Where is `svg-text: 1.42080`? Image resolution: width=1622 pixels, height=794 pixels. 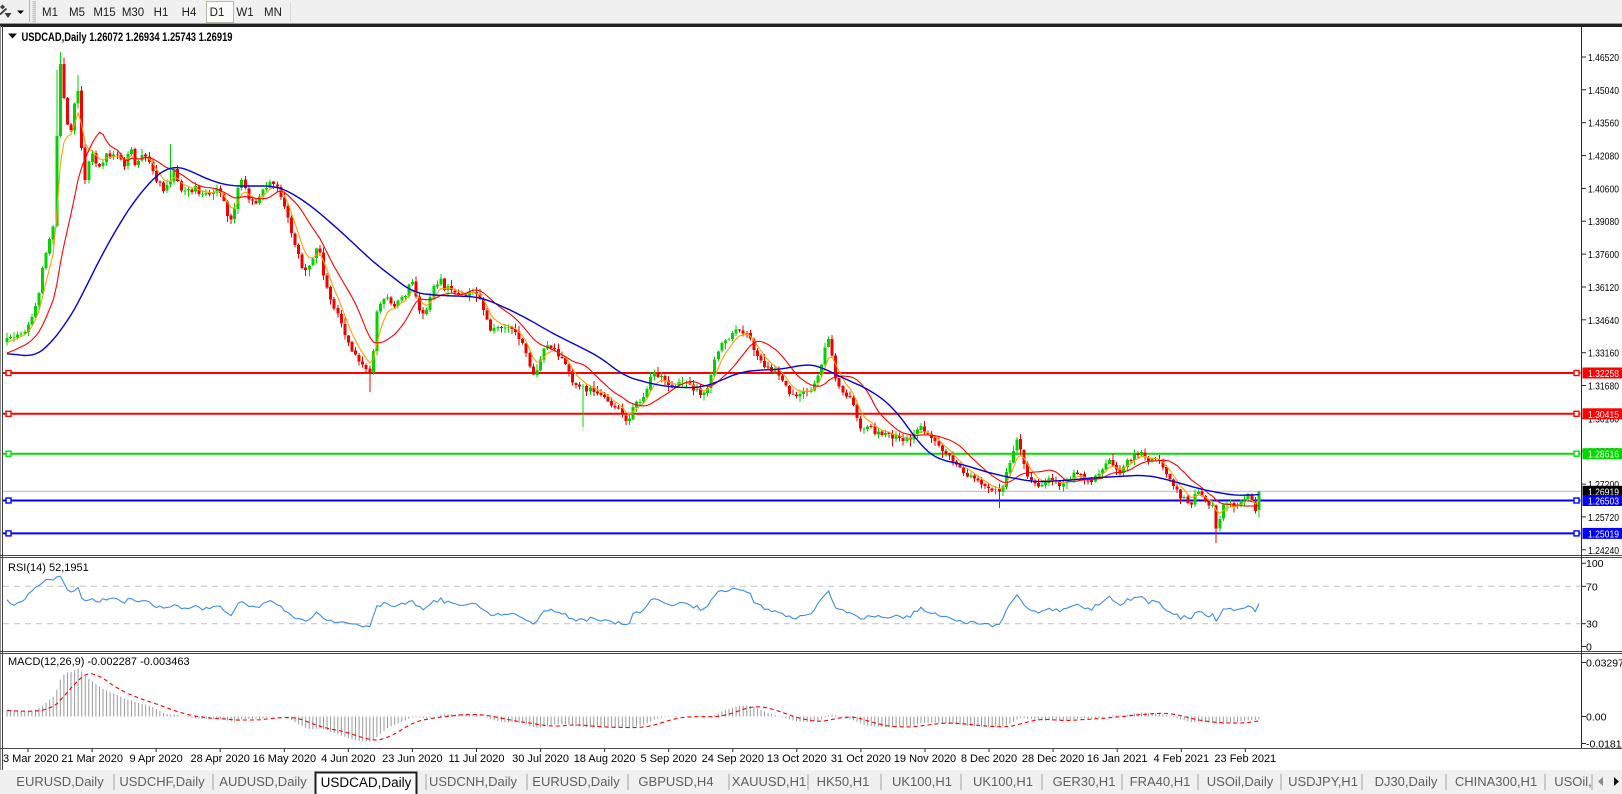 svg-text: 1.42080 is located at coordinates (1603, 157).